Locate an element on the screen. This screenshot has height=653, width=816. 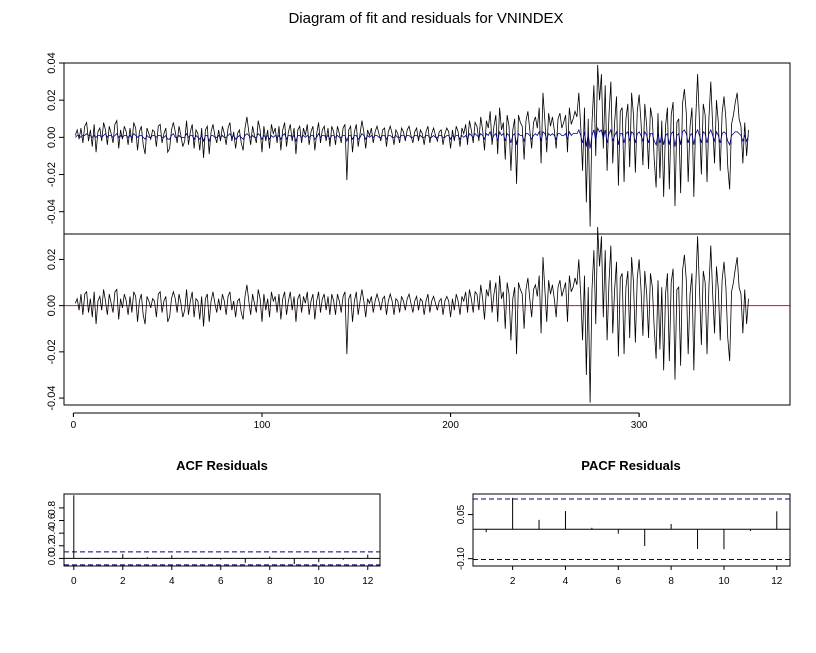
y-tick-label: 0.0 is located at coordinates (52, 558).